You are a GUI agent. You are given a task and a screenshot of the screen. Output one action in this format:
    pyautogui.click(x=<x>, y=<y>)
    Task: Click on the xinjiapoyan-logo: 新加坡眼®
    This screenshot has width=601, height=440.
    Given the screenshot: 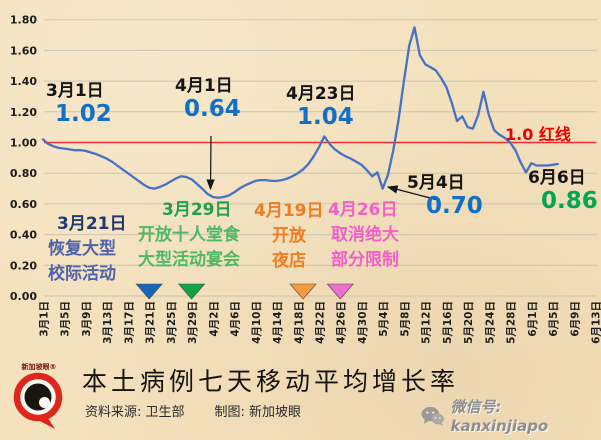 What is the action you would take?
    pyautogui.click(x=39, y=396)
    